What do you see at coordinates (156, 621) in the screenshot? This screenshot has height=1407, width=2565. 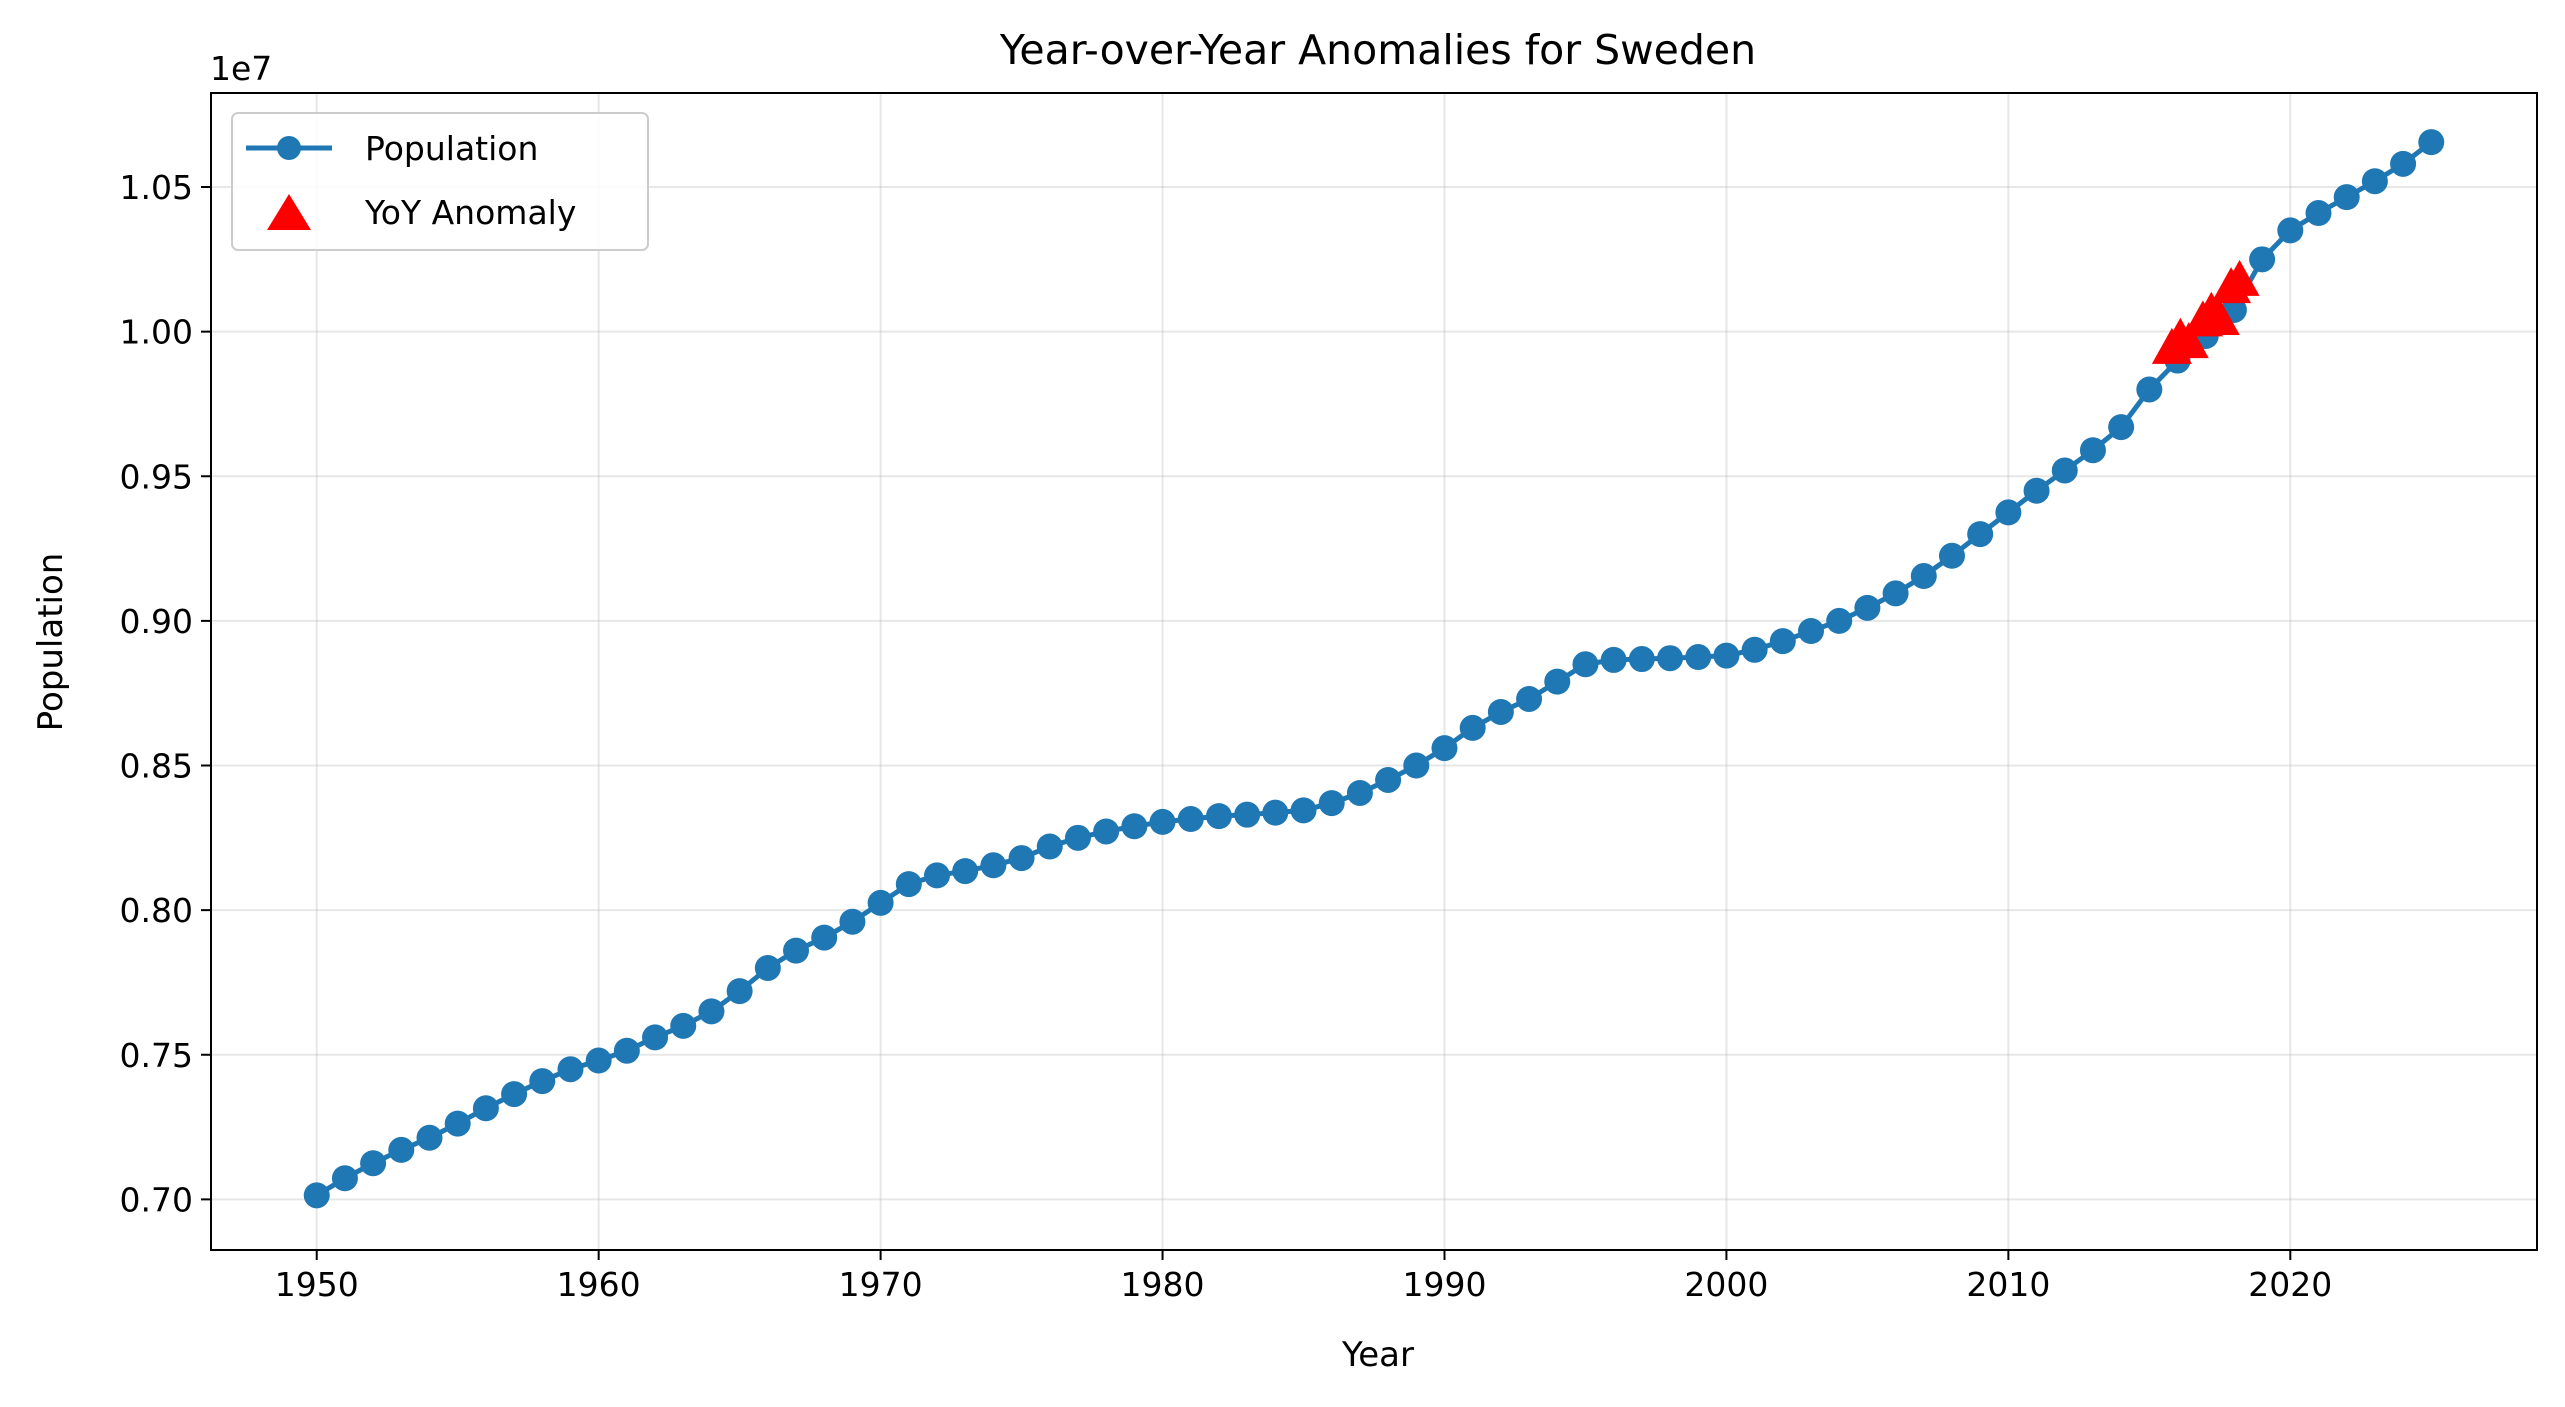 I see `y-tick-label: 0.90` at bounding box center [156, 621].